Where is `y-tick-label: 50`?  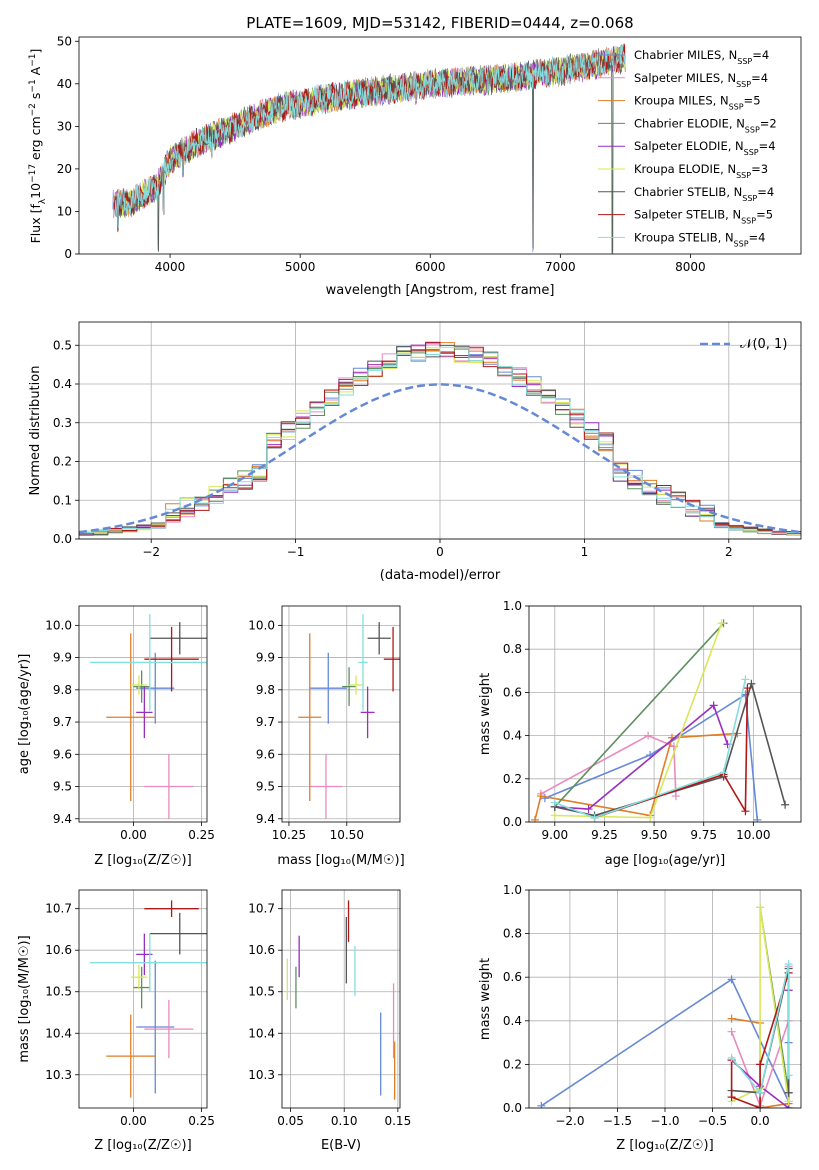 y-tick-label: 50 is located at coordinates (64, 41).